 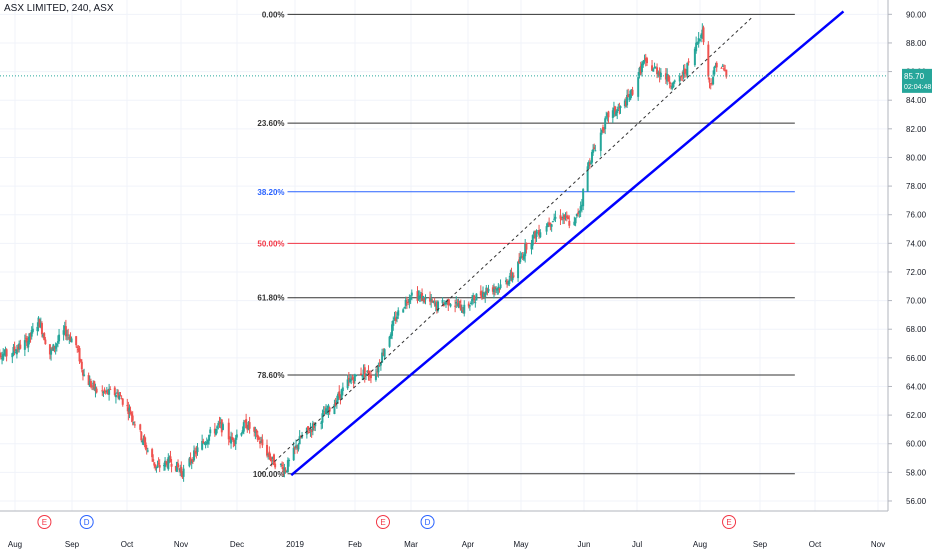 What do you see at coordinates (916, 444) in the screenshot?
I see `price-tick-label: 60.00` at bounding box center [916, 444].